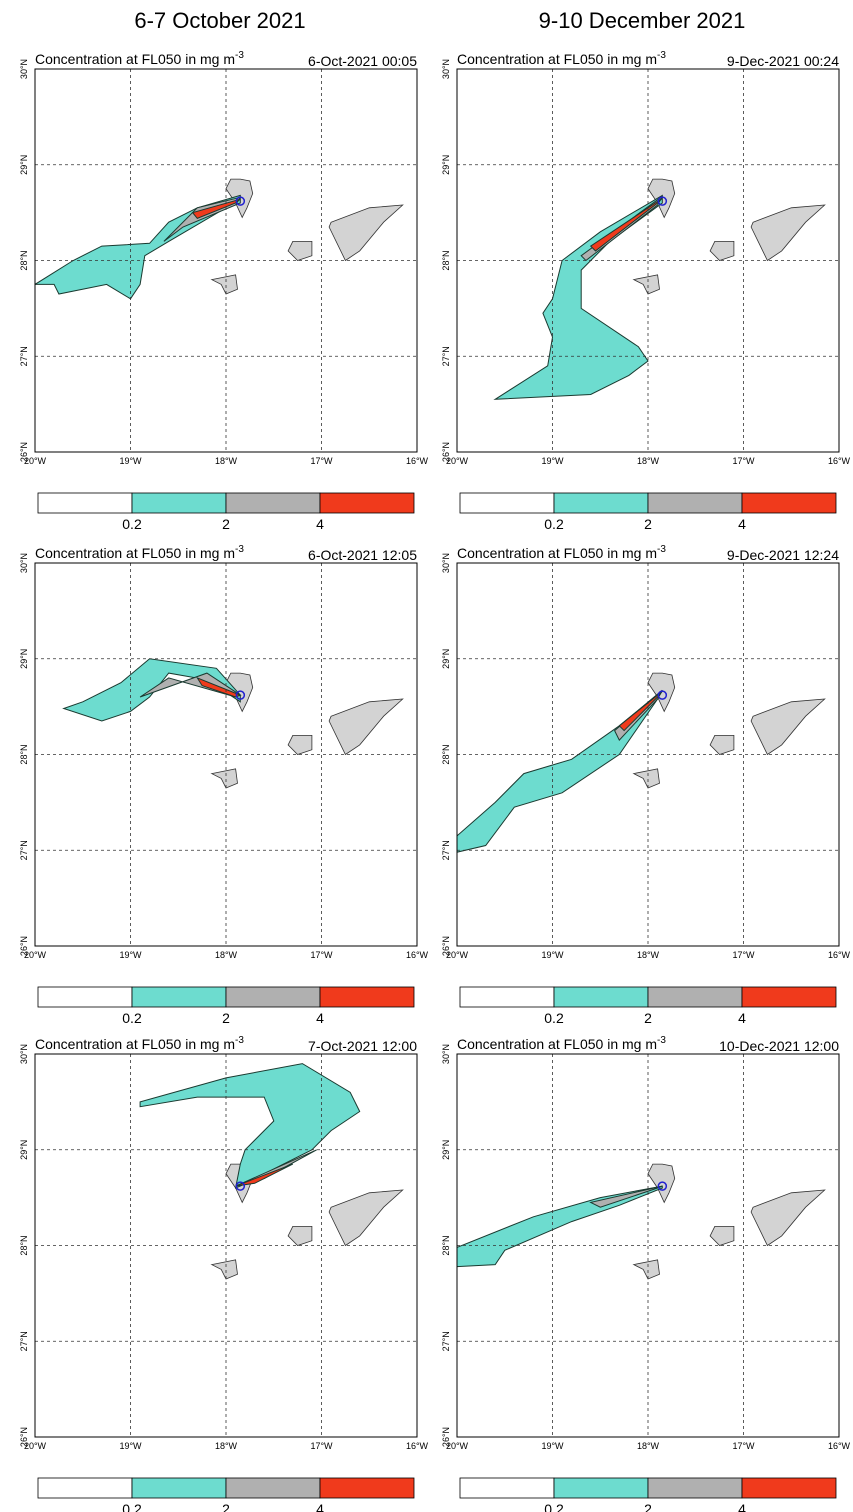 The image size is (853, 1512). What do you see at coordinates (779, 1046) in the screenshot?
I see `panel-timestamp: 10-Dec-2021 12:00` at bounding box center [779, 1046].